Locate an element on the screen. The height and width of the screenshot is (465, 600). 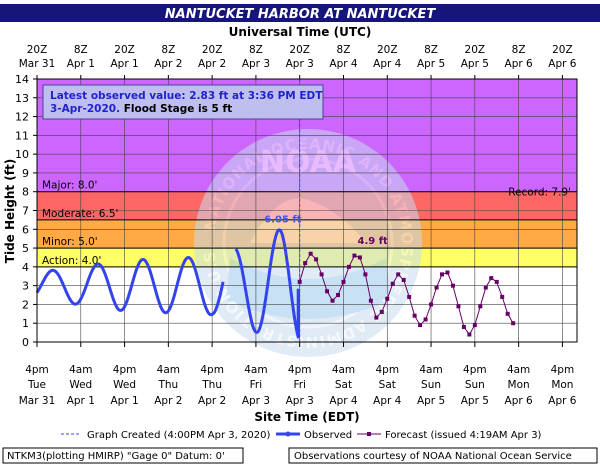
observed-series is located at coordinates (167, 283).